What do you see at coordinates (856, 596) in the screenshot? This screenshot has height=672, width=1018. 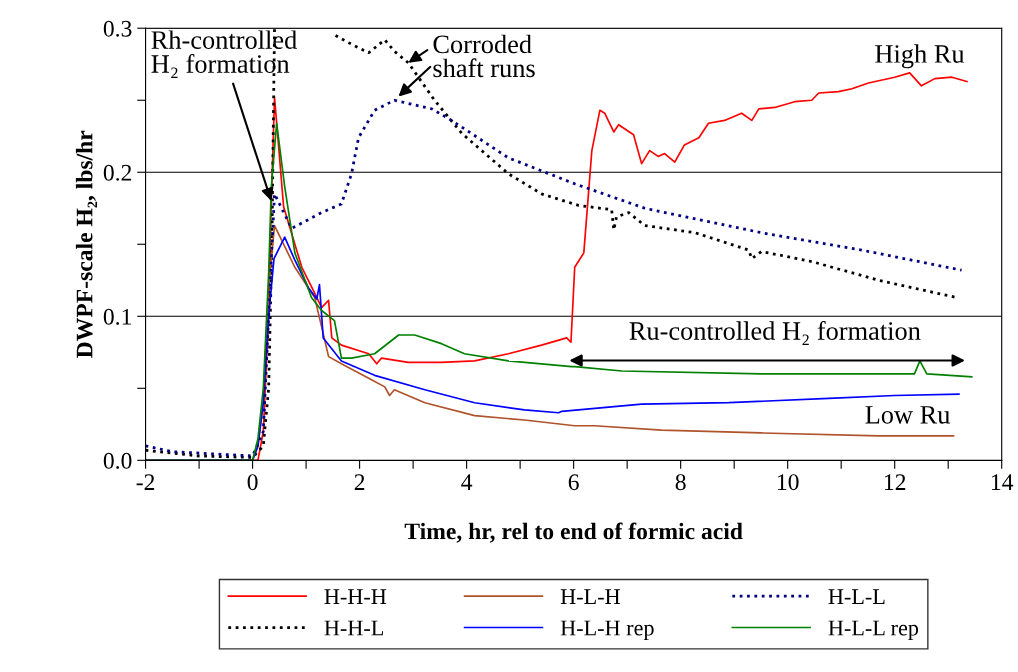 I see `legend-label: H-L-L` at bounding box center [856, 596].